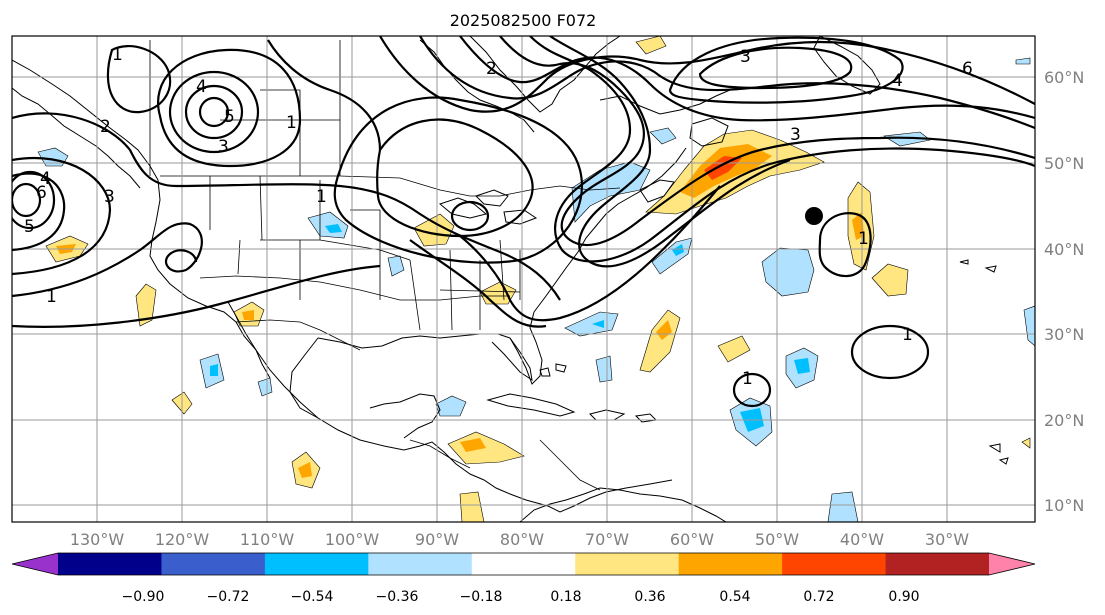 This screenshot has width=1105, height=615. I want to click on longitude-label: 120°W, so click(182, 539).